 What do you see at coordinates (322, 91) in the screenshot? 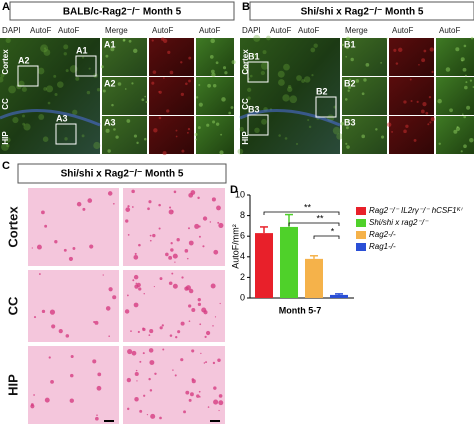
I see `roi-label: B2` at bounding box center [322, 91].